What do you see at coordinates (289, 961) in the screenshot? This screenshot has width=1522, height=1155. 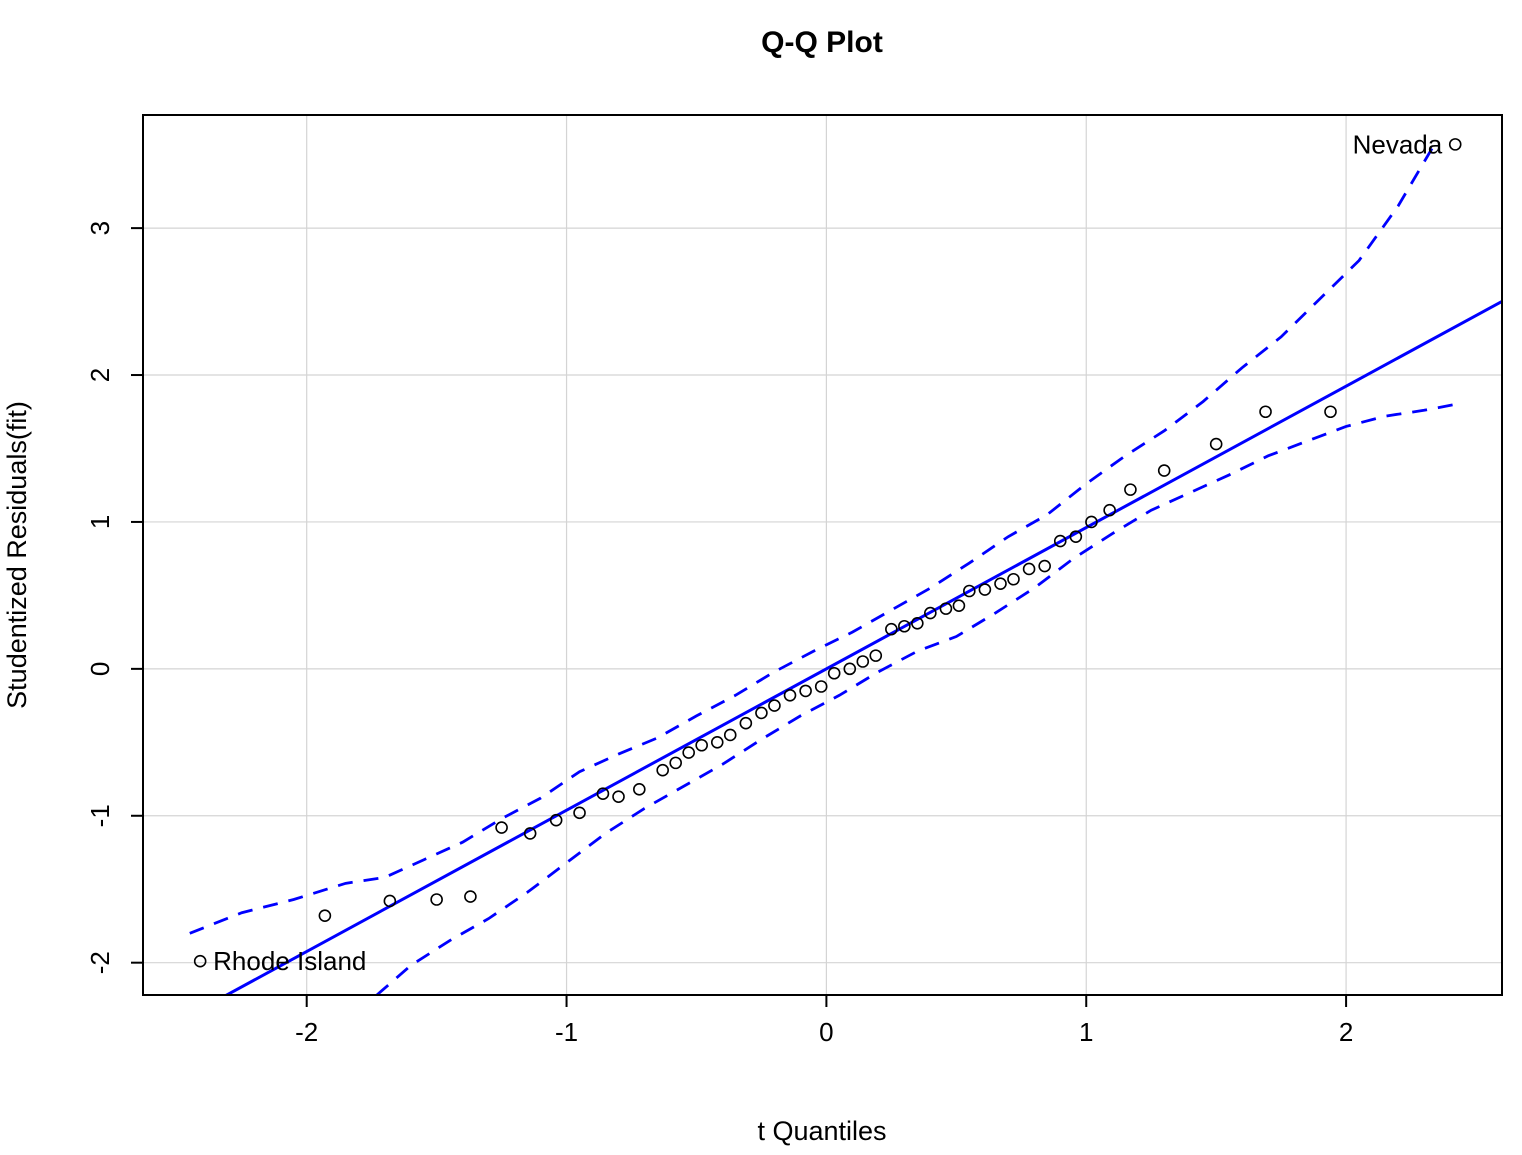 I see `svg-text: Rhode Island` at bounding box center [289, 961].